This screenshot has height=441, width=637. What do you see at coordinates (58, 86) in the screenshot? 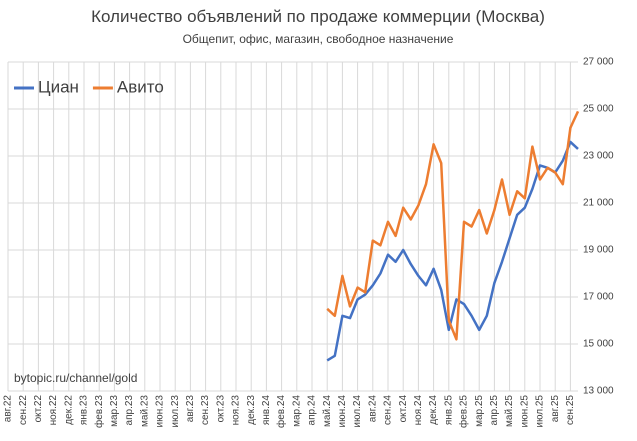
I see `legend-label: Циан` at bounding box center [58, 86].